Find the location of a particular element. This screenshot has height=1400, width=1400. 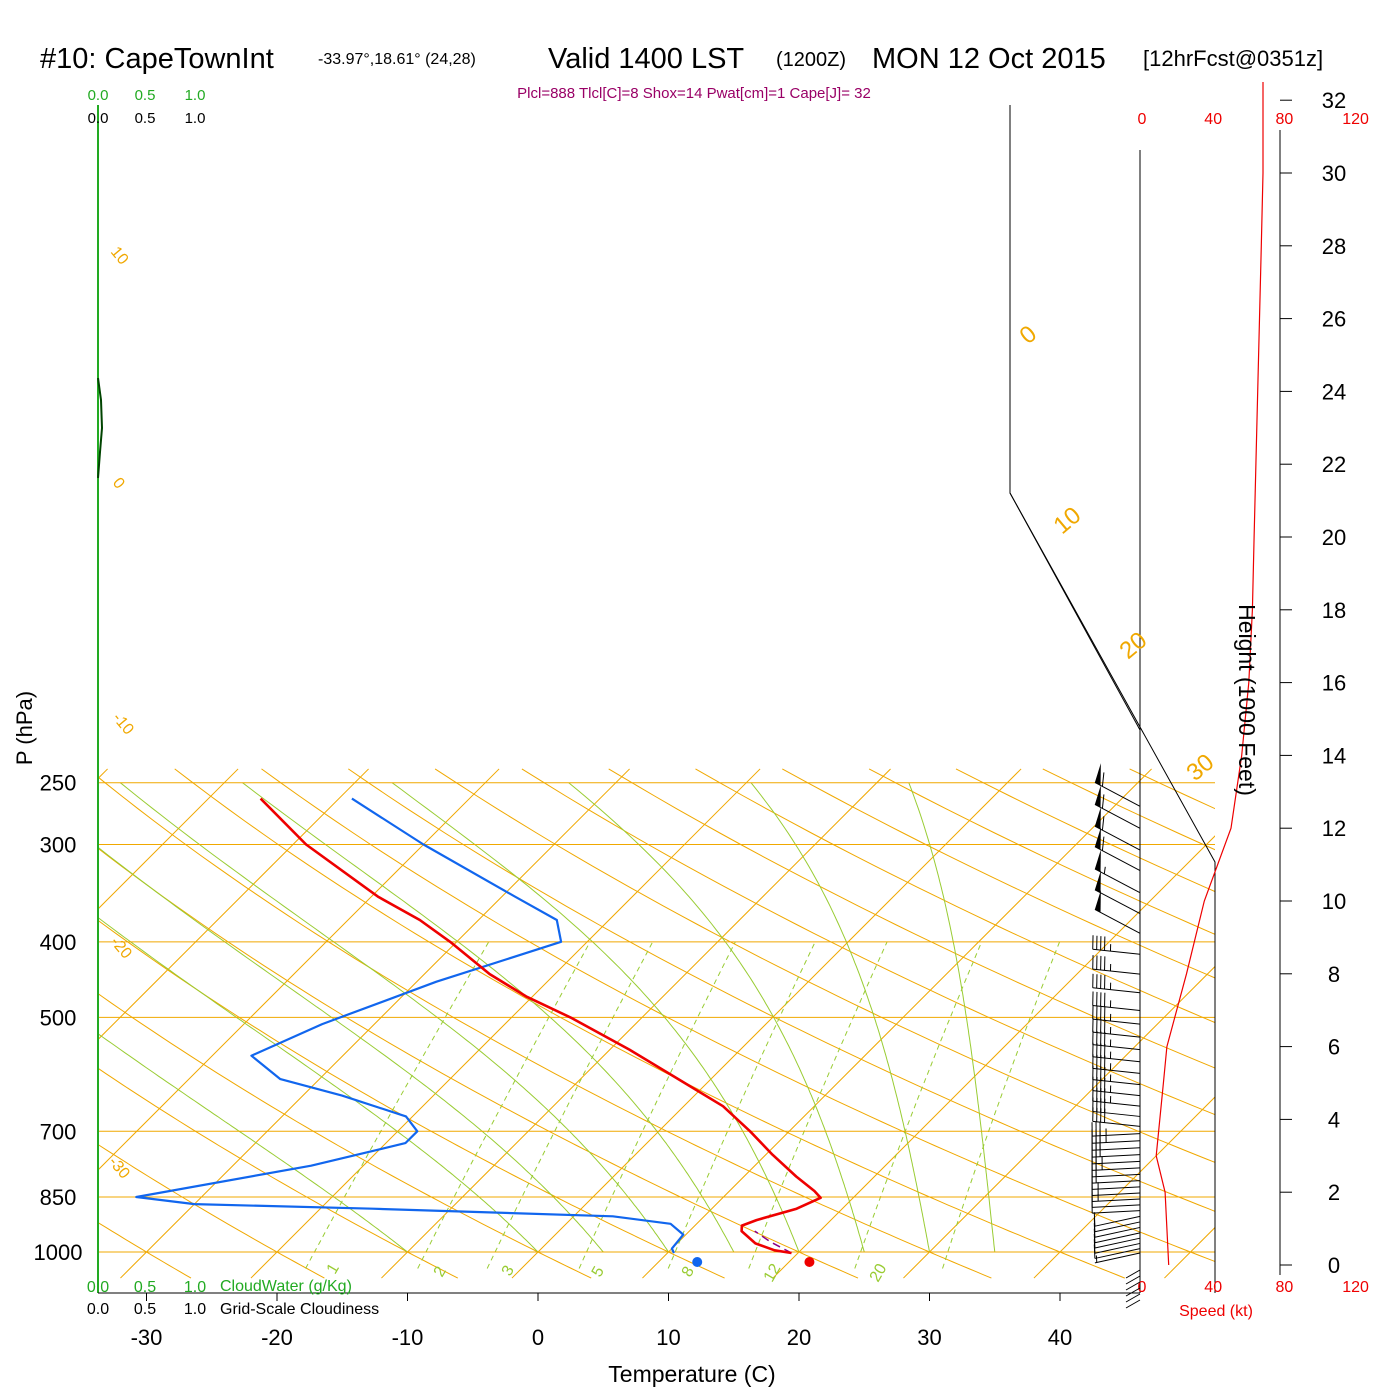

speed-tick-label-bottom: 120 is located at coordinates (1355, 1287).